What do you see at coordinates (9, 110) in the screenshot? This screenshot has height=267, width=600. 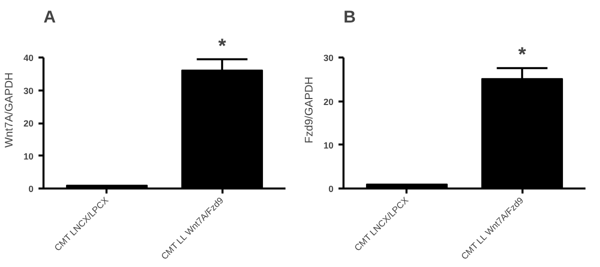 I see `y-axis-title: Wnt7A/GAPDH` at bounding box center [9, 110].